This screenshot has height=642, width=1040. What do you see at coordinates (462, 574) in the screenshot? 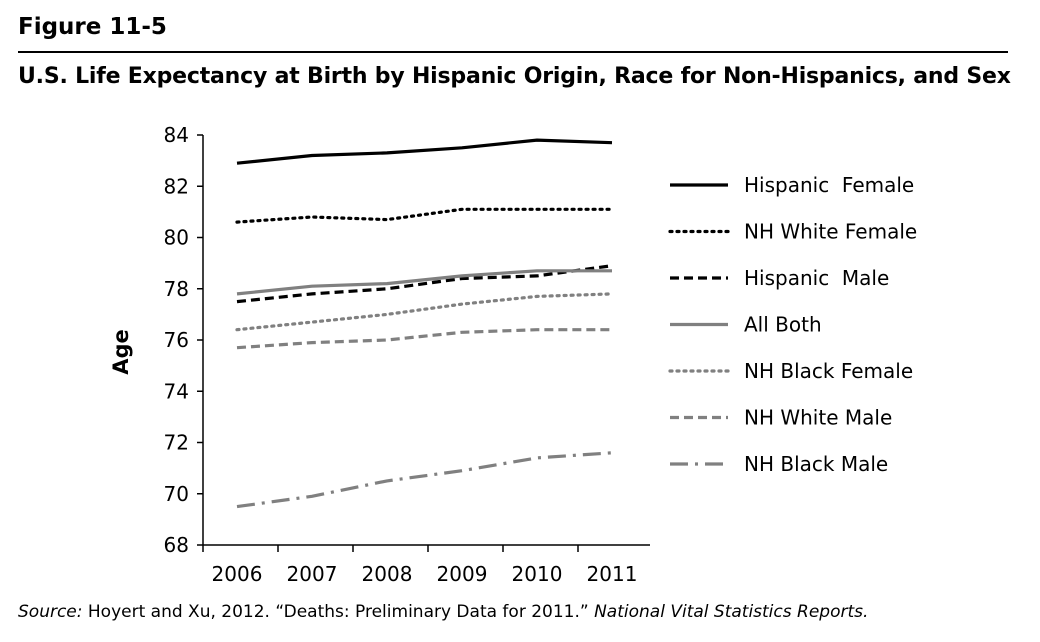
I see `x-tick-label: 2009` at bounding box center [462, 574].